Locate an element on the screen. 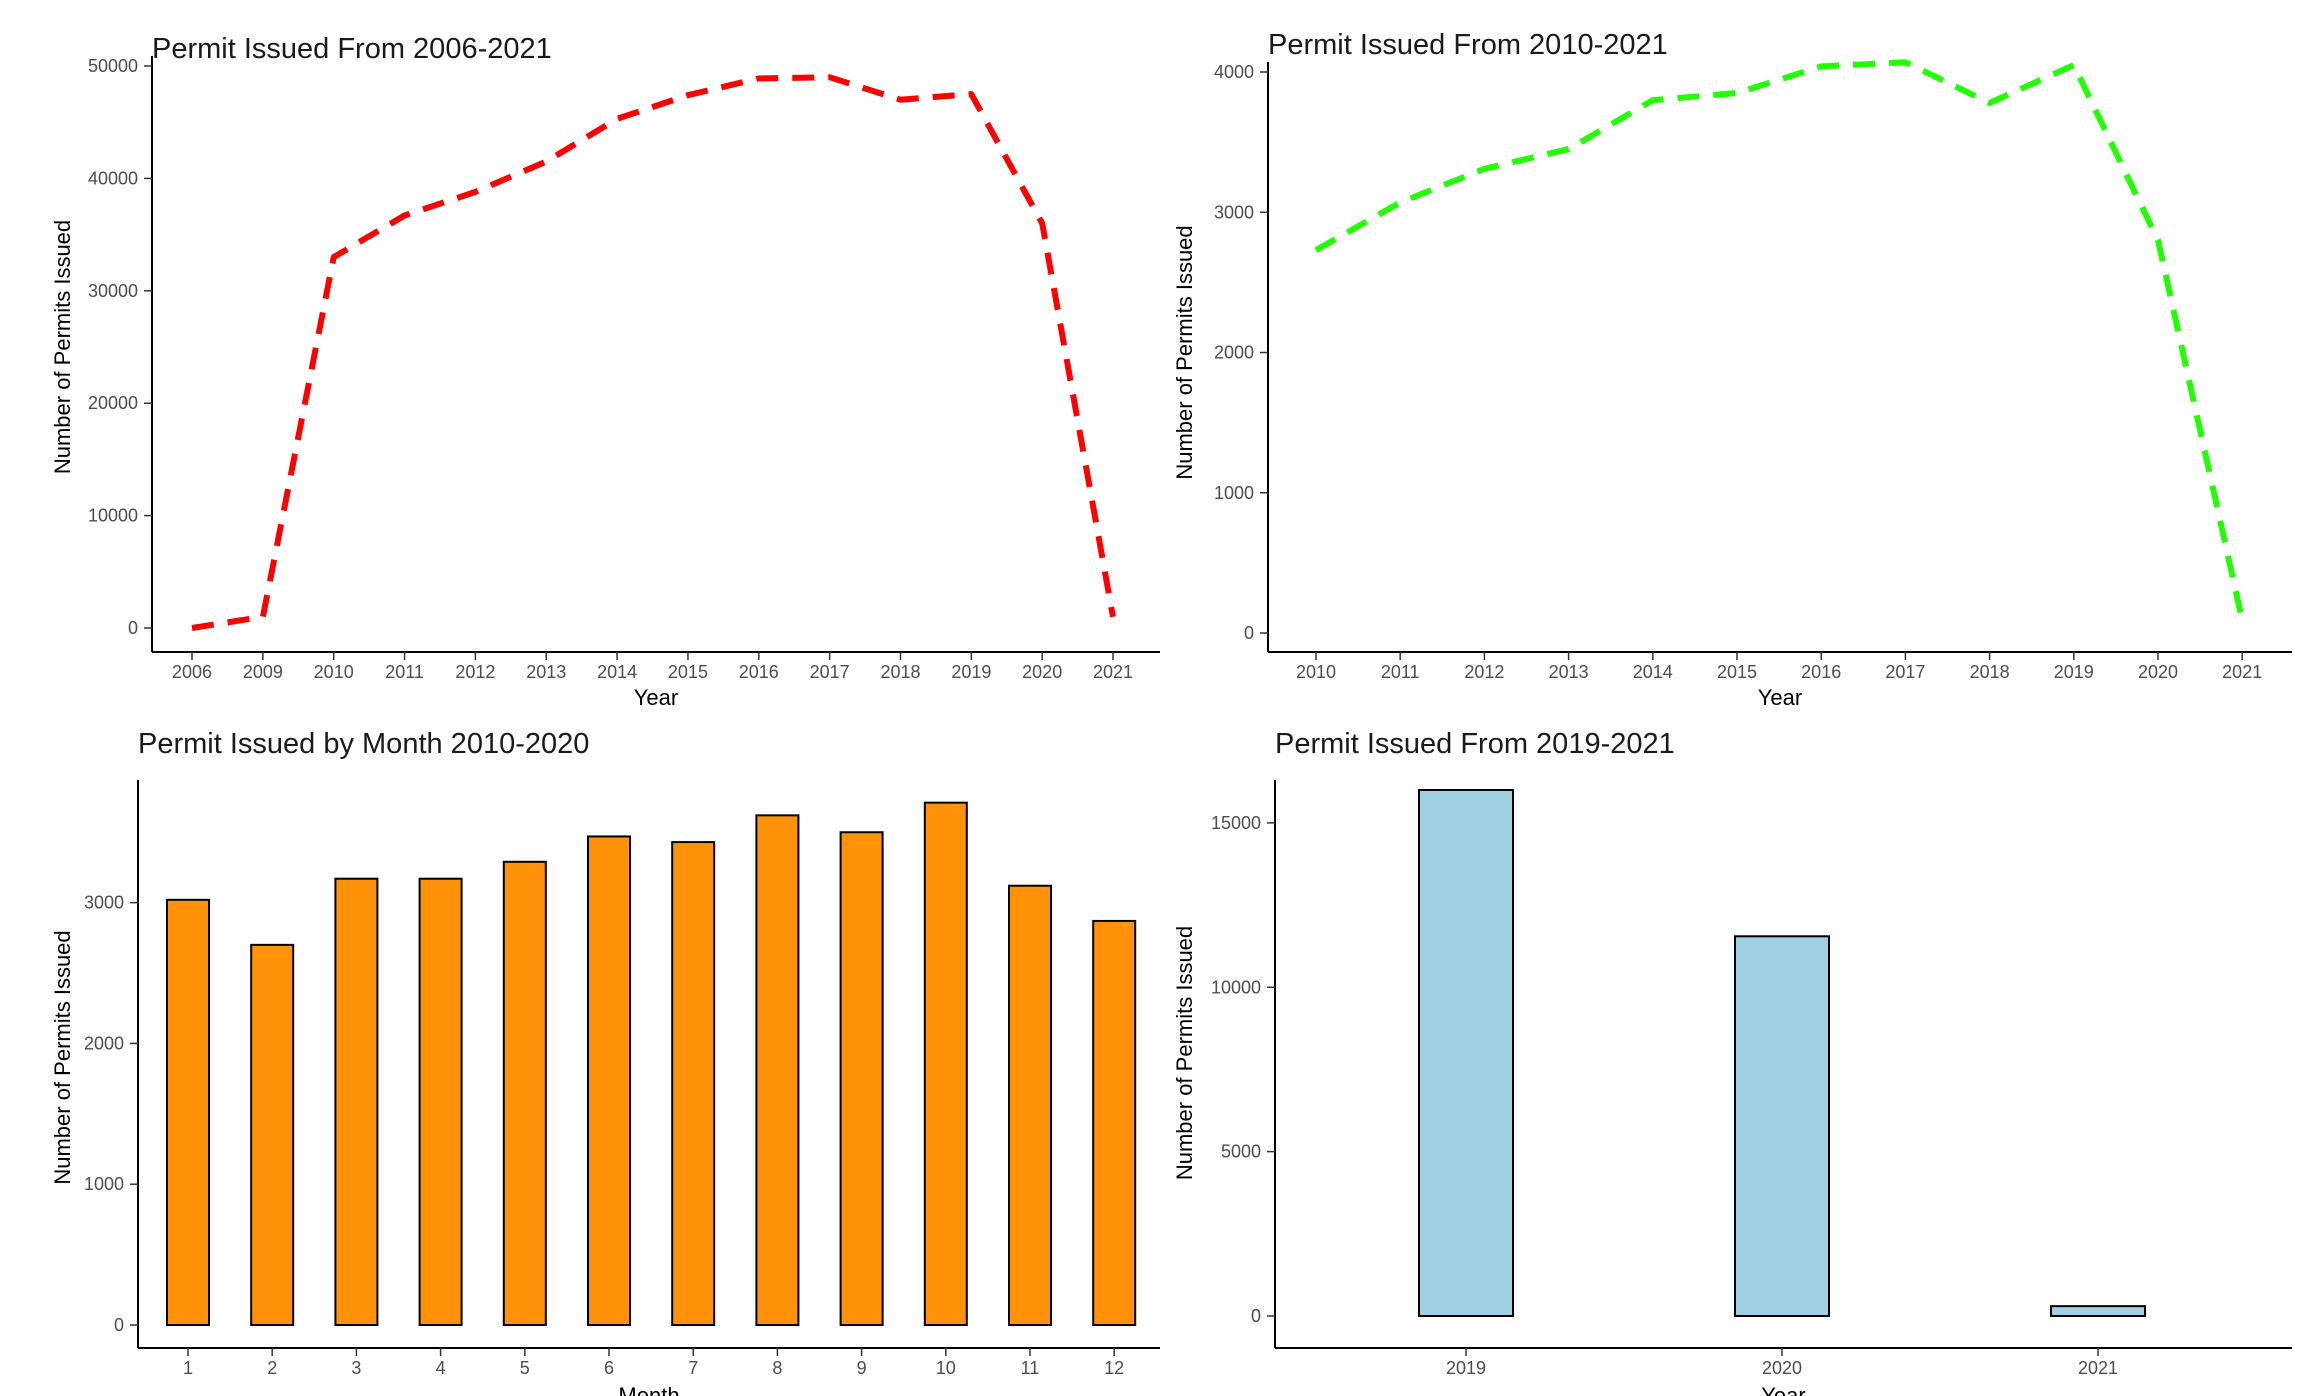 The width and height of the screenshot is (2304, 1396). y-tick-label: 20000 is located at coordinates (113, 403).